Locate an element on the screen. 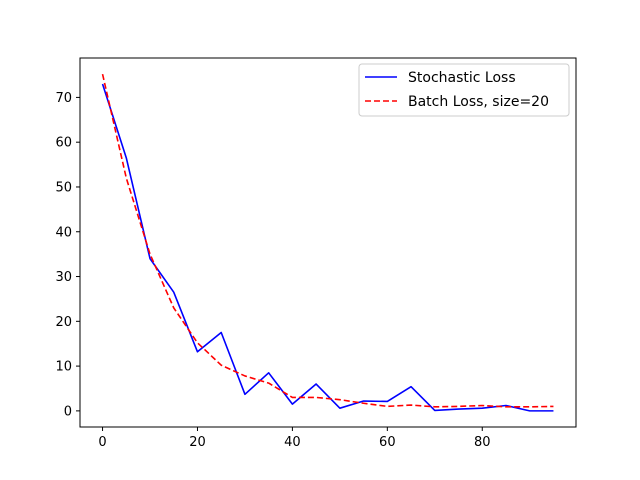 The height and width of the screenshot is (480, 640). legend-label-batch: Batch Loss, size=20 is located at coordinates (478, 102).